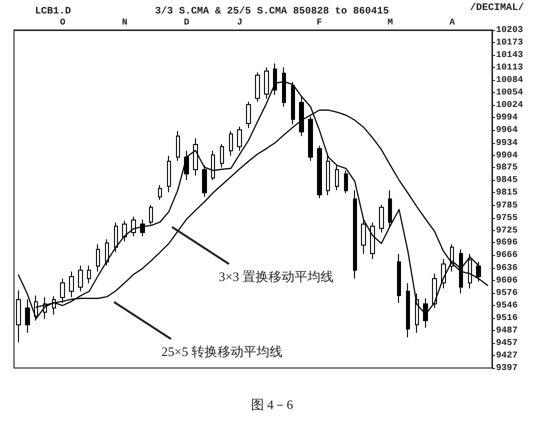 The height and width of the screenshot is (424, 544). I want to click on y-tick-label: 10143, so click(510, 55).